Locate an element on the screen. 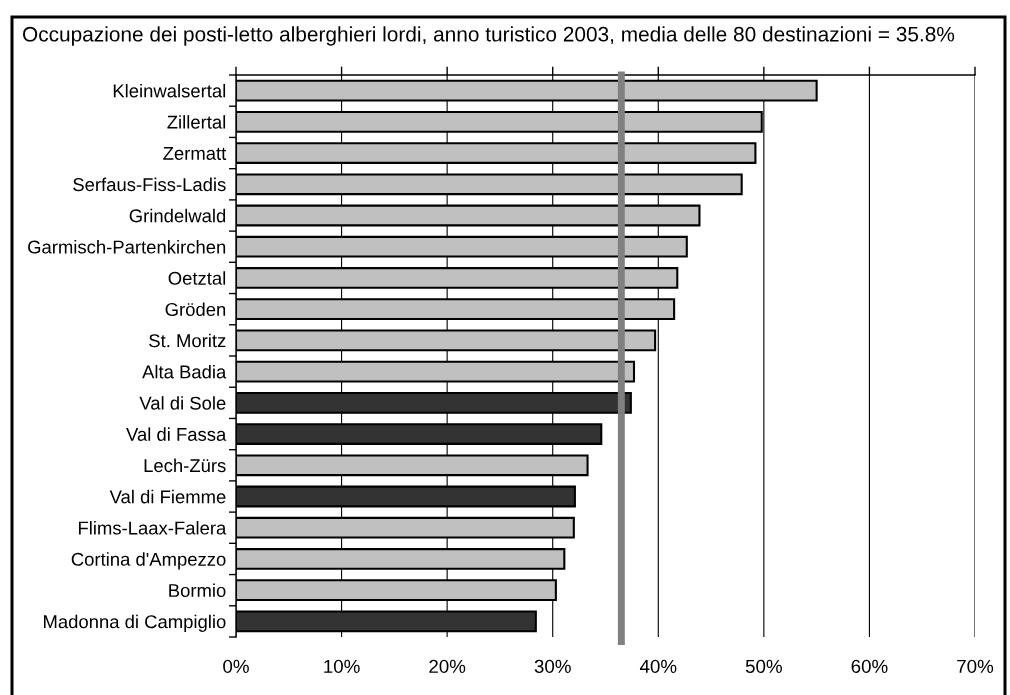 This screenshot has width=1010, height=695. y-tick-label: Val di Fiemme is located at coordinates (167, 496).